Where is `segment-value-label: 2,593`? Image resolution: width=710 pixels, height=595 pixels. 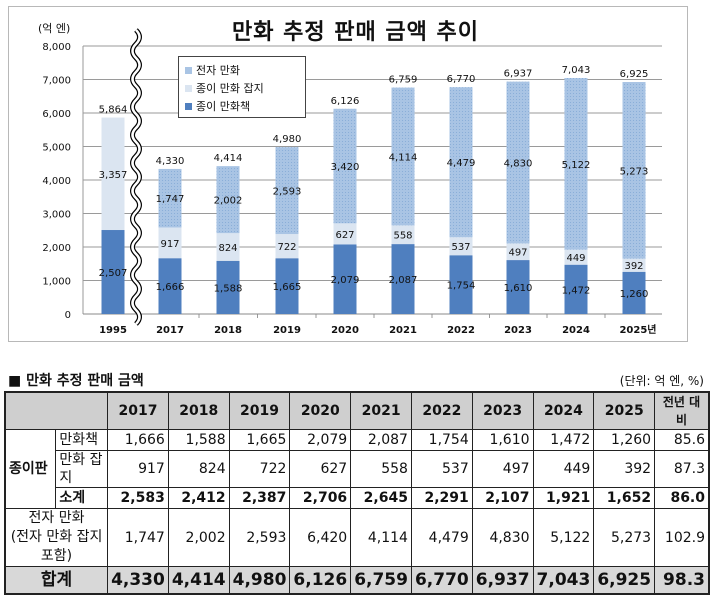
segment-value-label: 2,593 is located at coordinates (287, 192).